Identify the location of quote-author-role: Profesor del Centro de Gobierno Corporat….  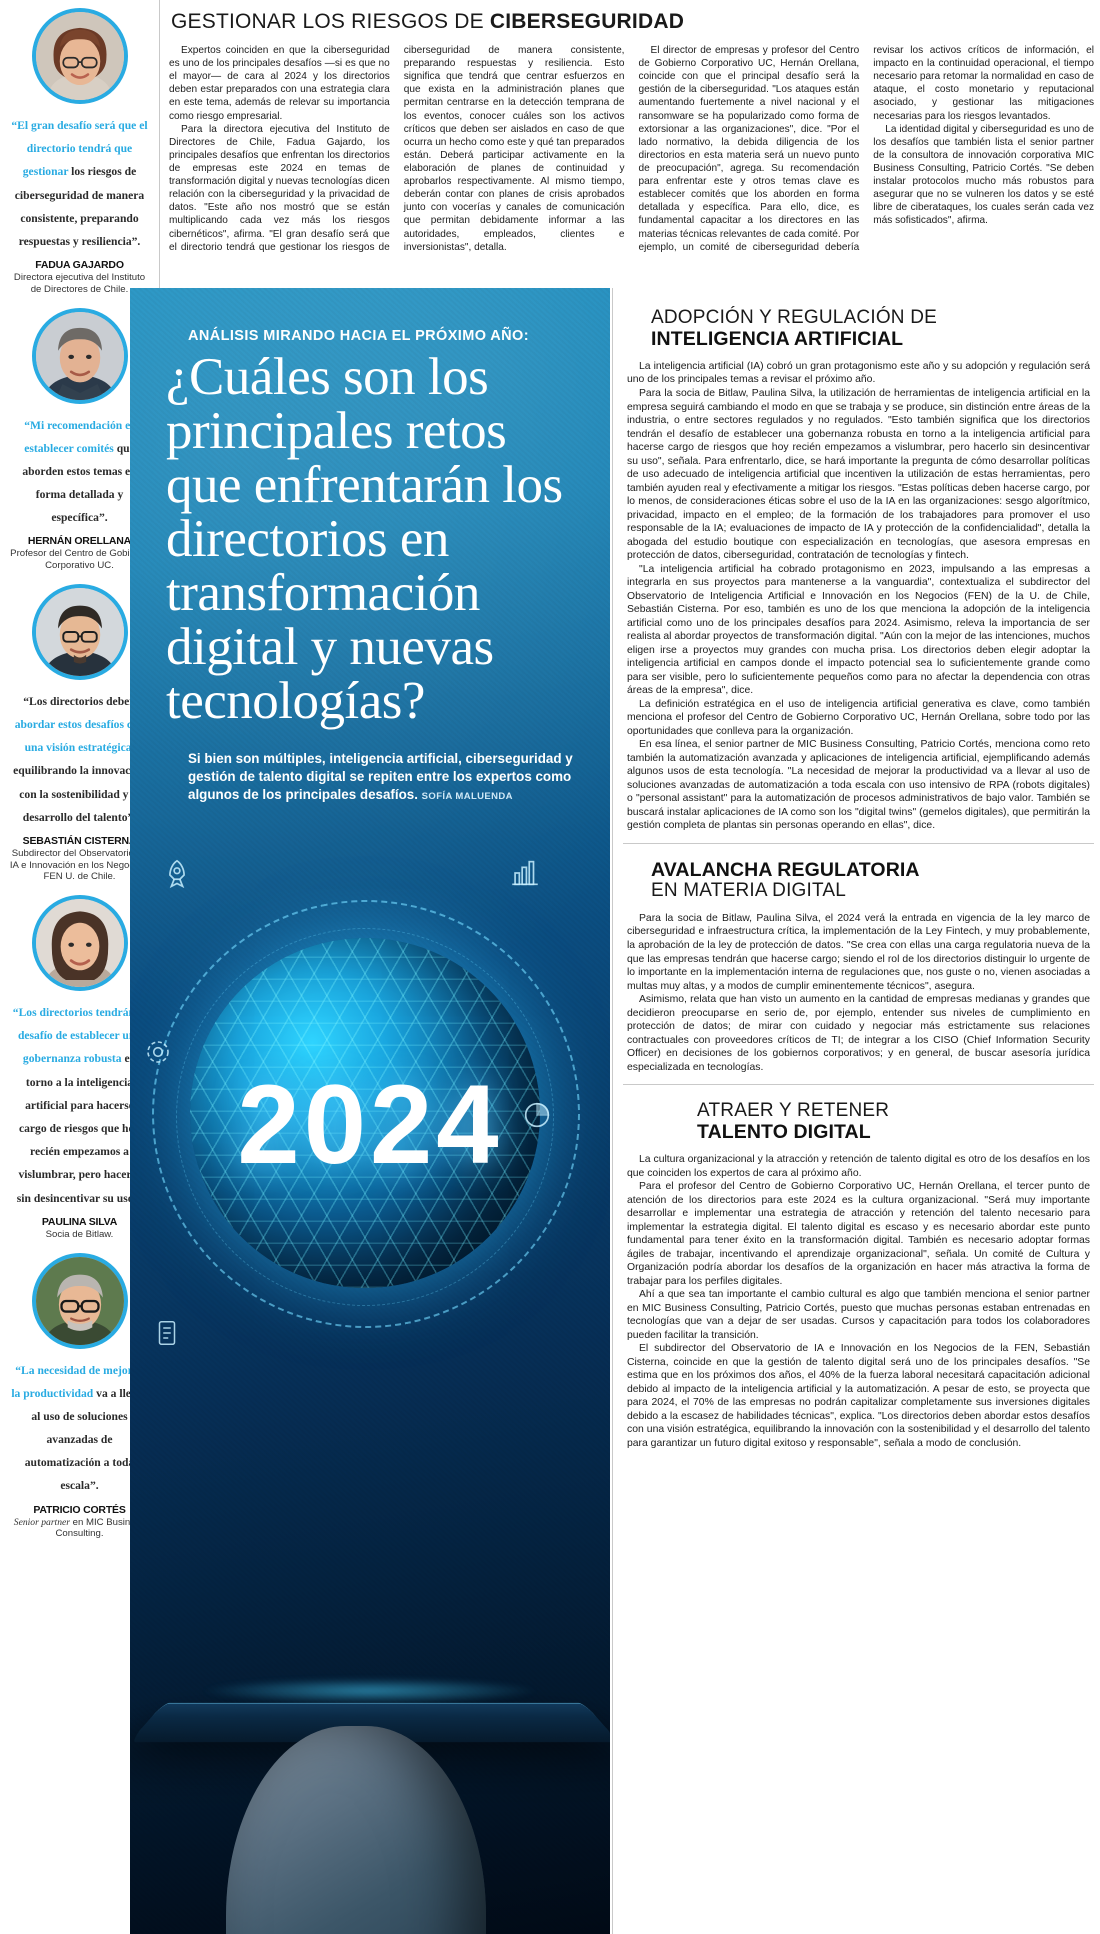
(79, 560).